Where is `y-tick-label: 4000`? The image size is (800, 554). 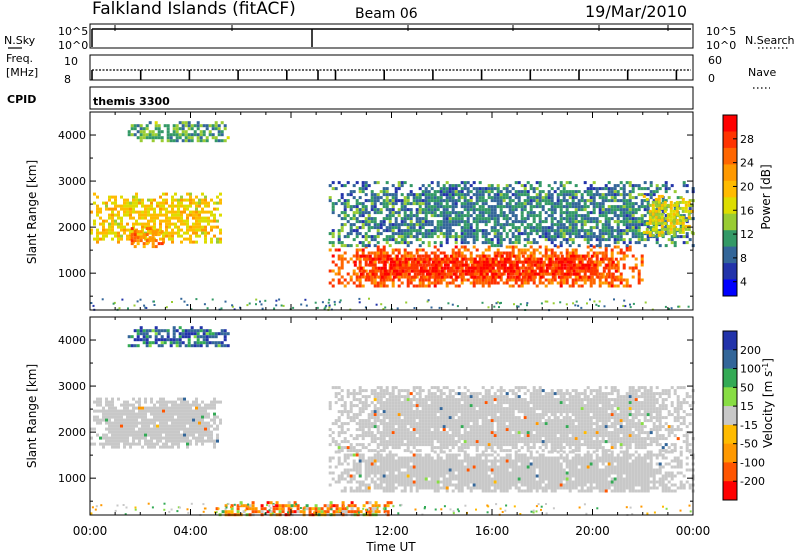 y-tick-label: 4000 is located at coordinates (72, 135).